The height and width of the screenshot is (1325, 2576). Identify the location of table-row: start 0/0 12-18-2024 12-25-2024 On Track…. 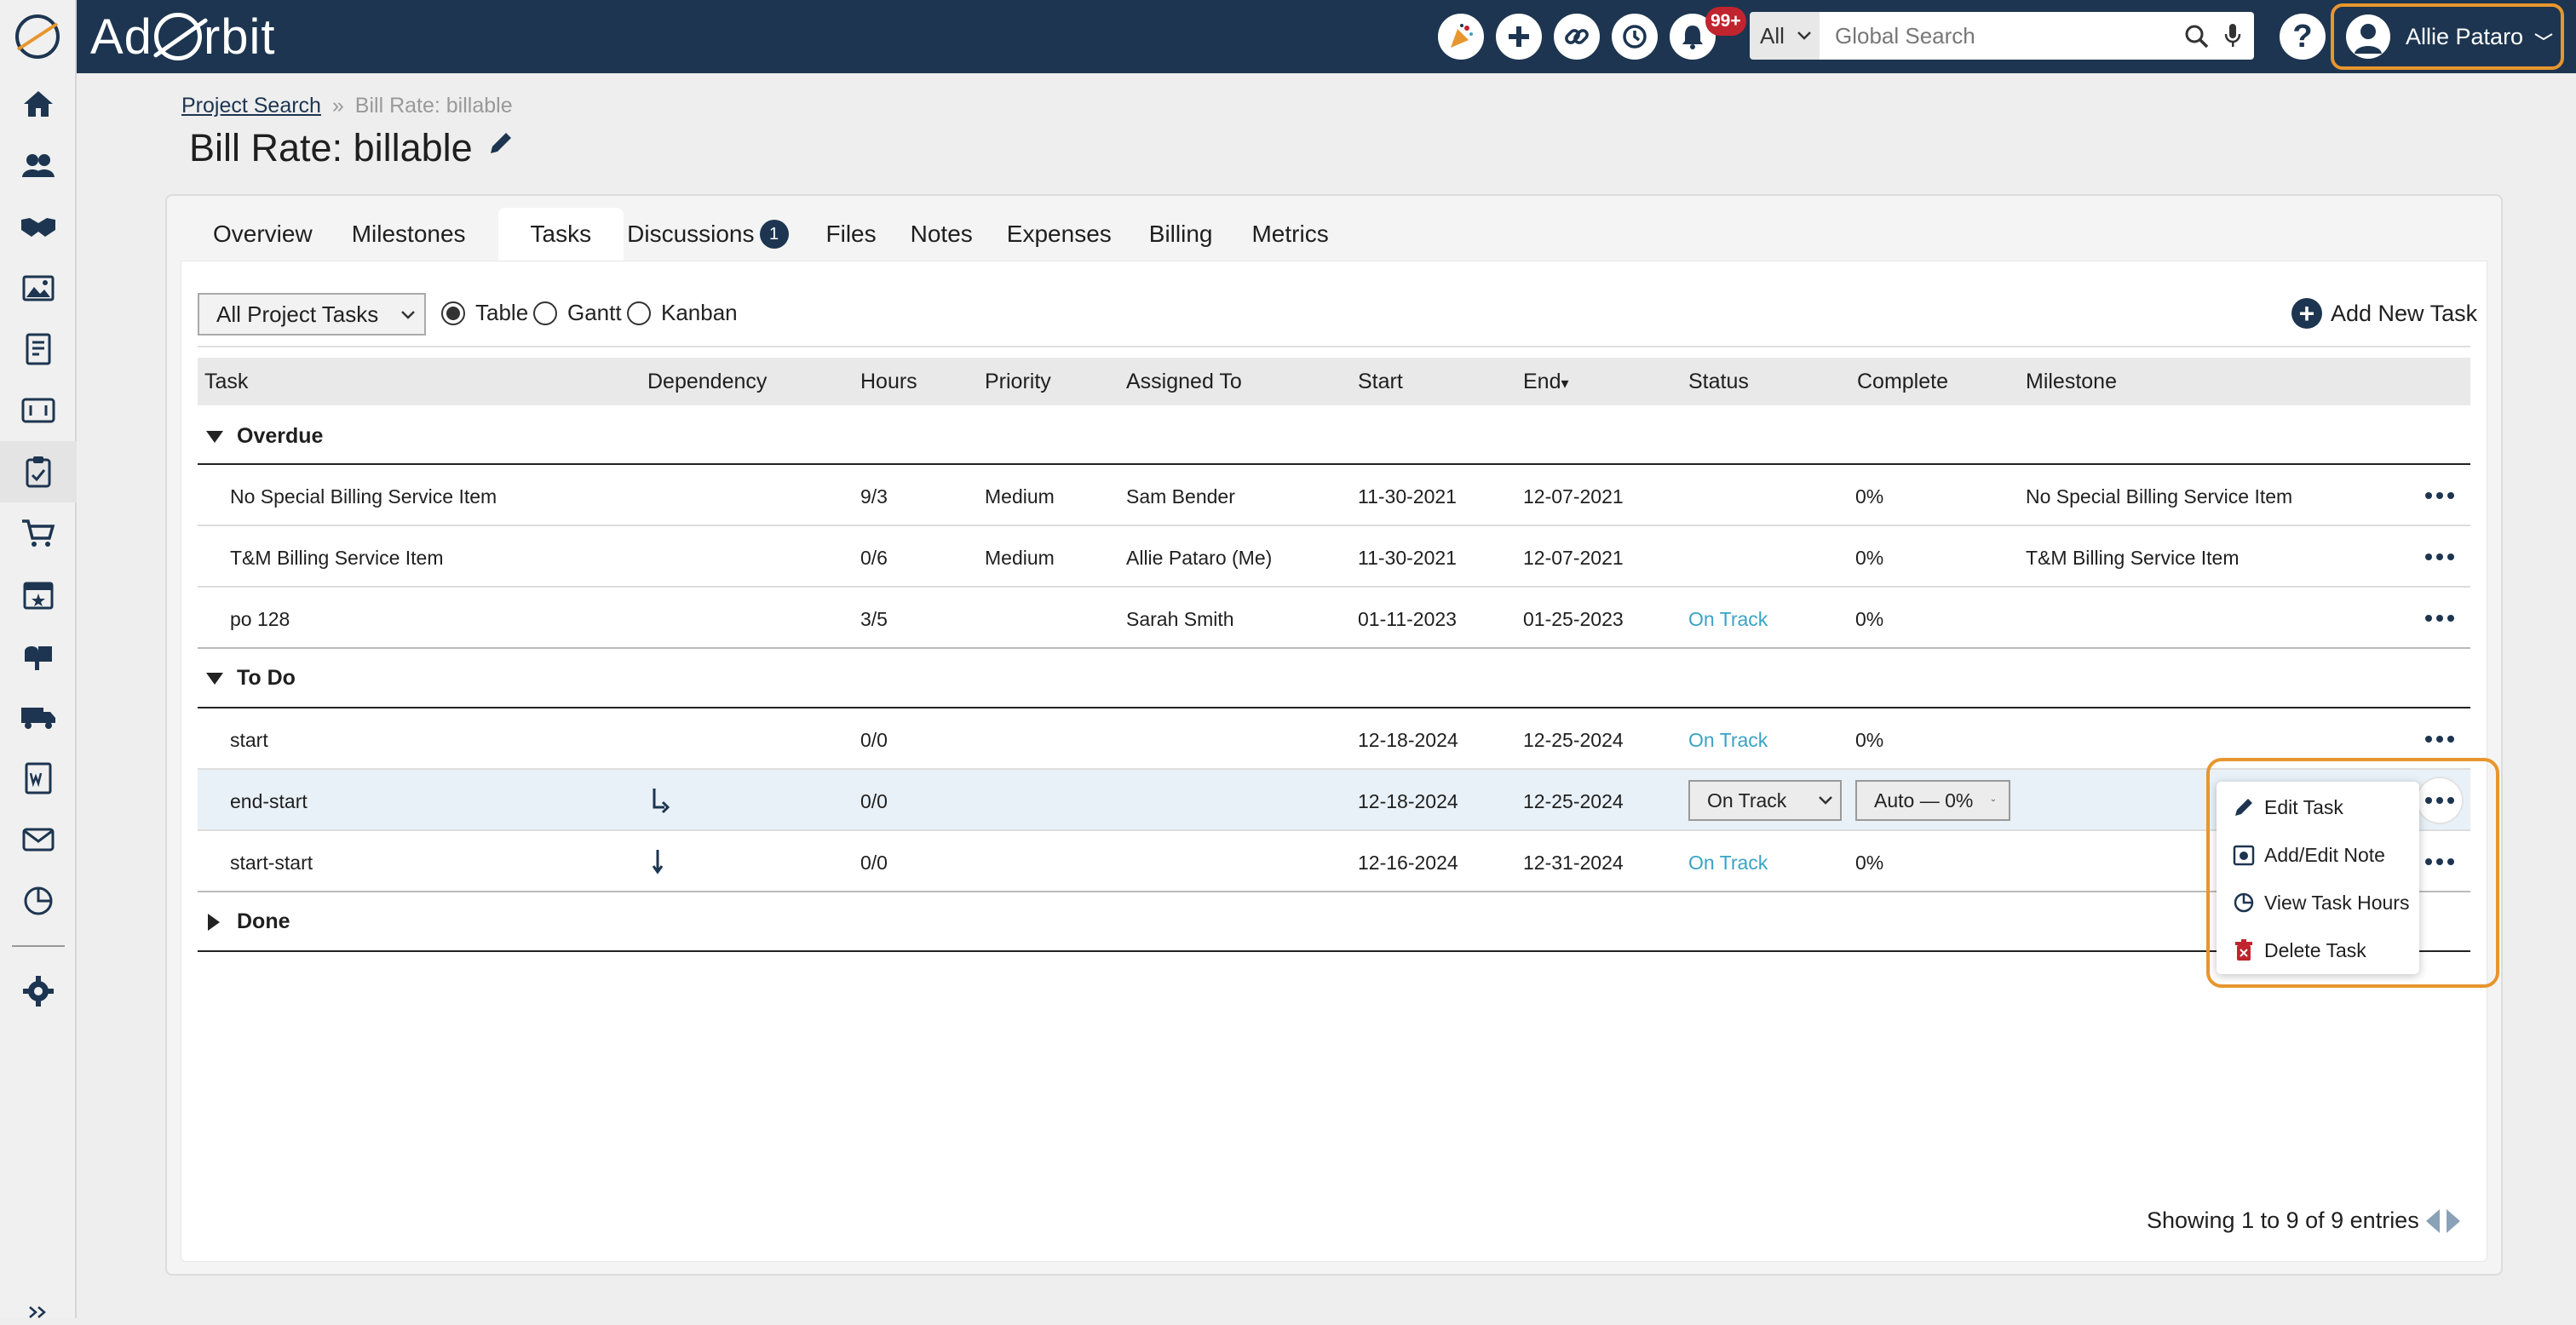
(1334, 739).